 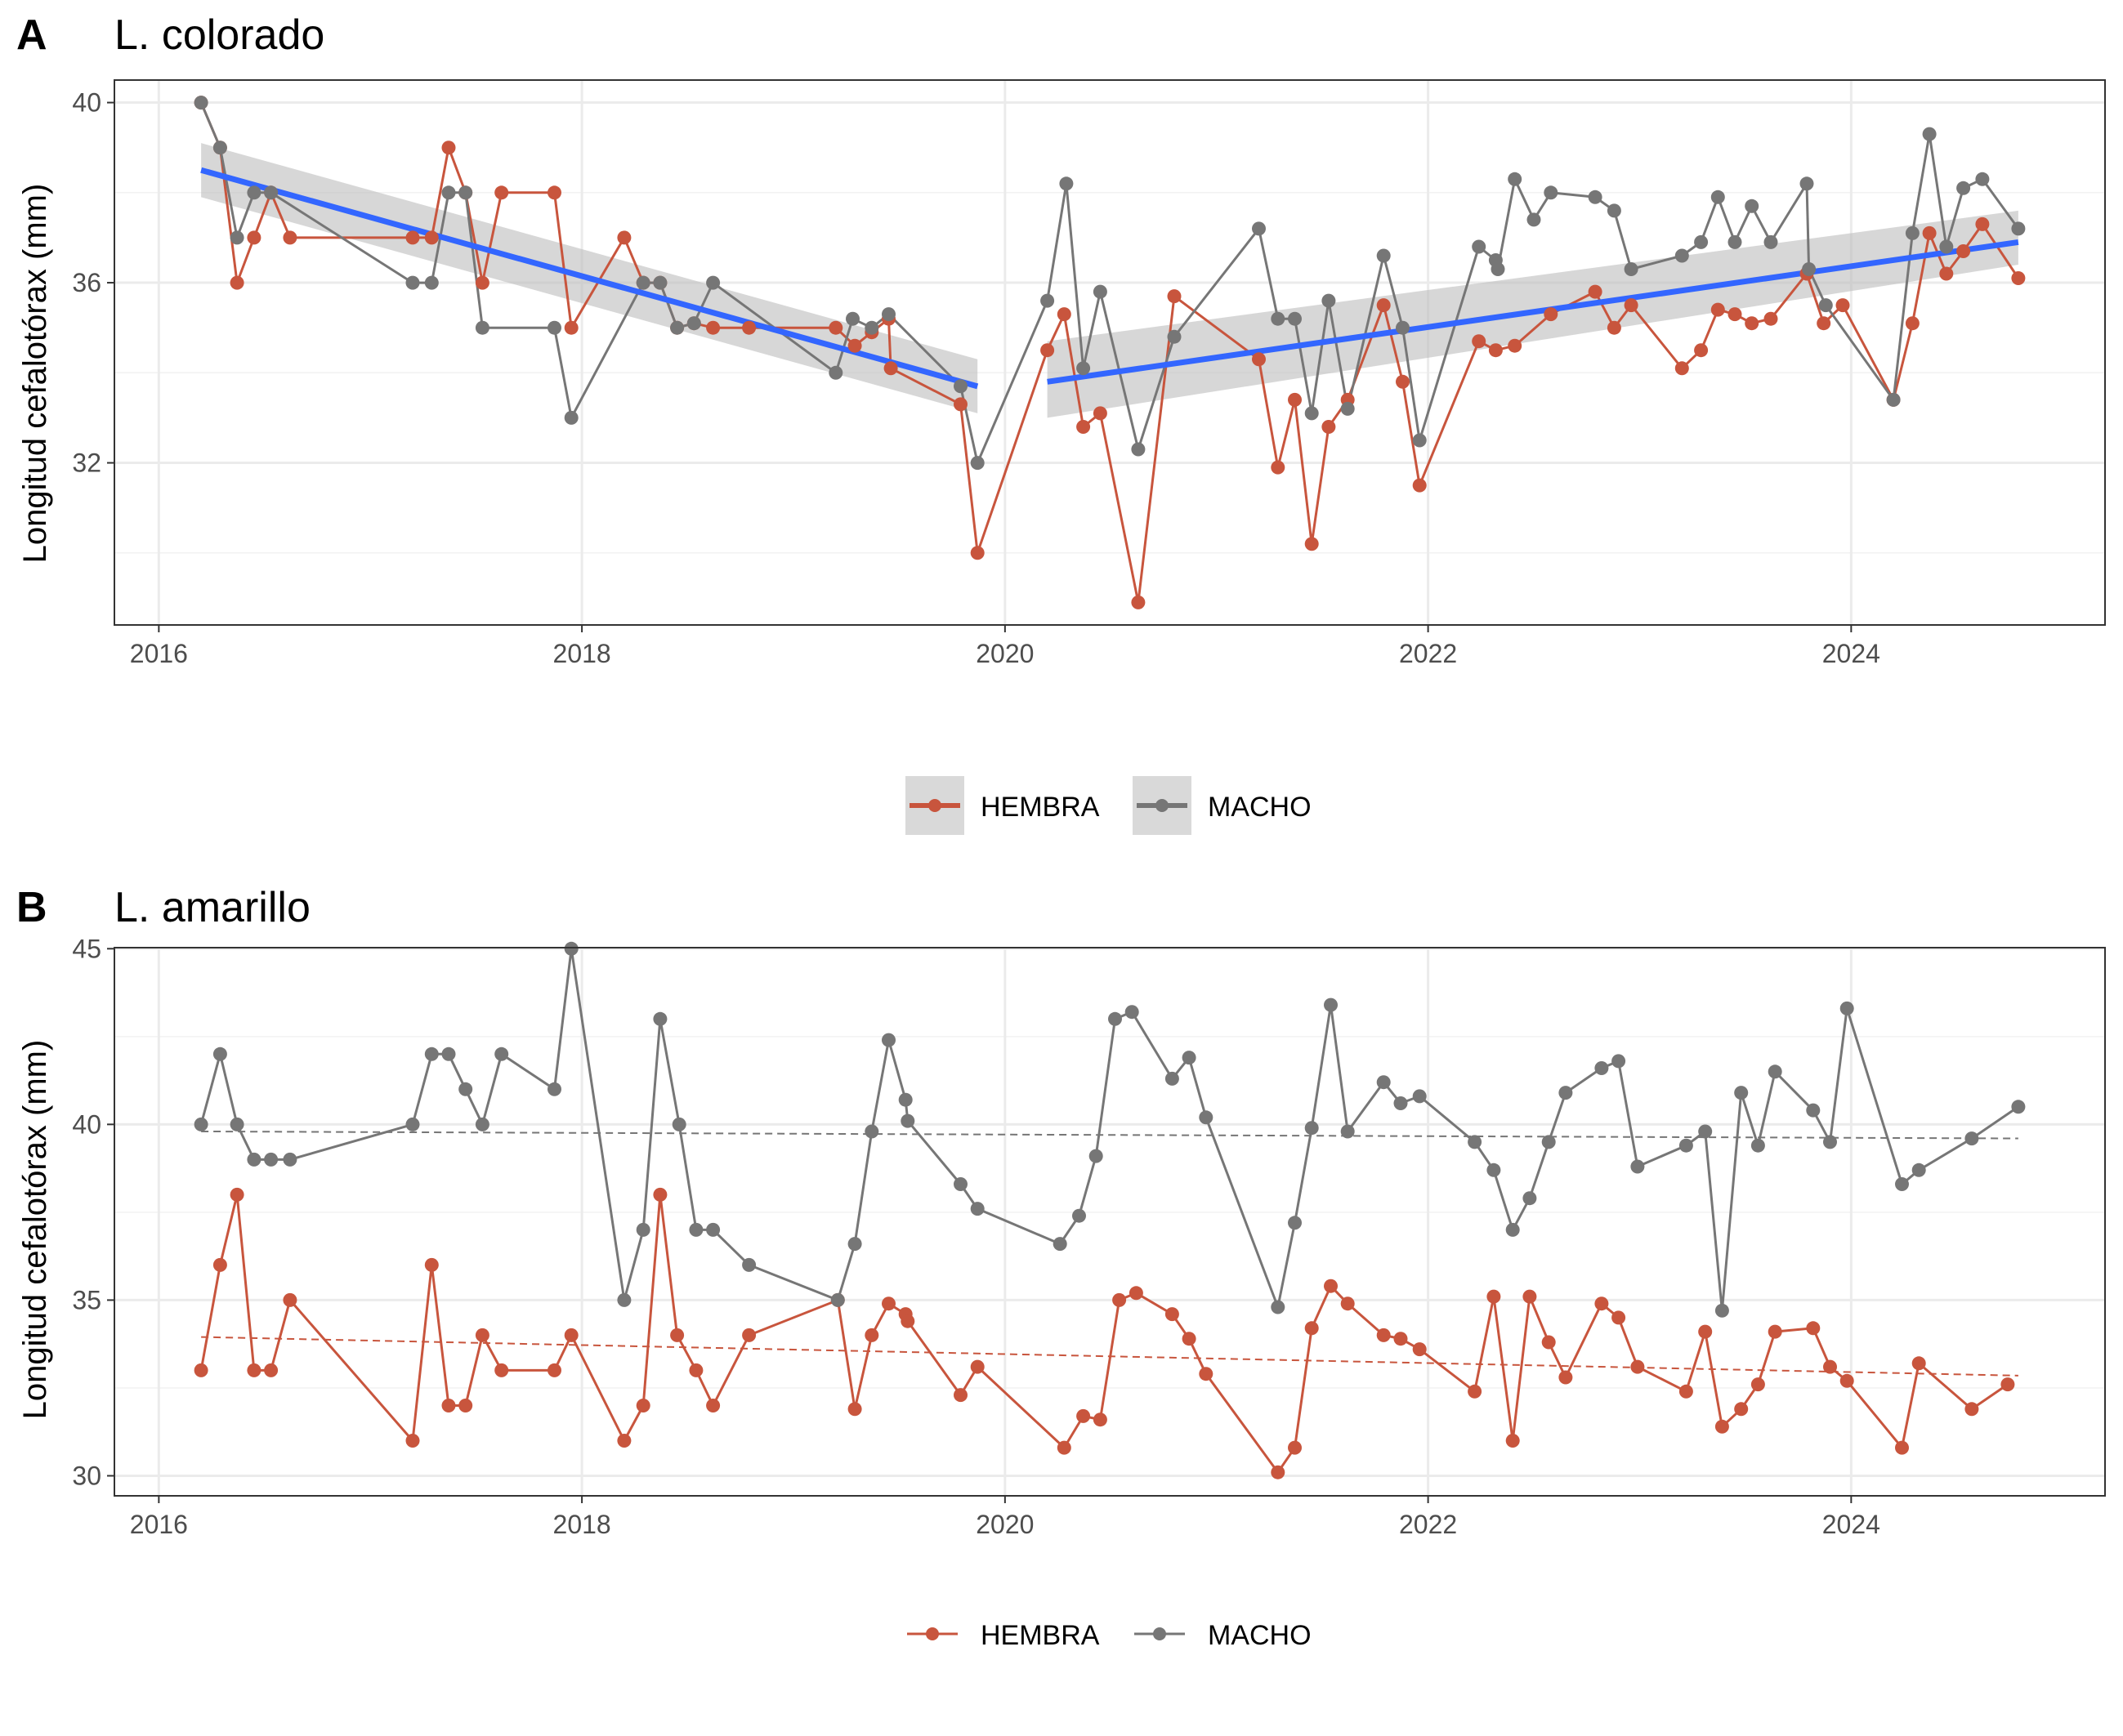 What do you see at coordinates (87, 1124) in the screenshot?
I see `panel-b-y-tick-label: 40` at bounding box center [87, 1124].